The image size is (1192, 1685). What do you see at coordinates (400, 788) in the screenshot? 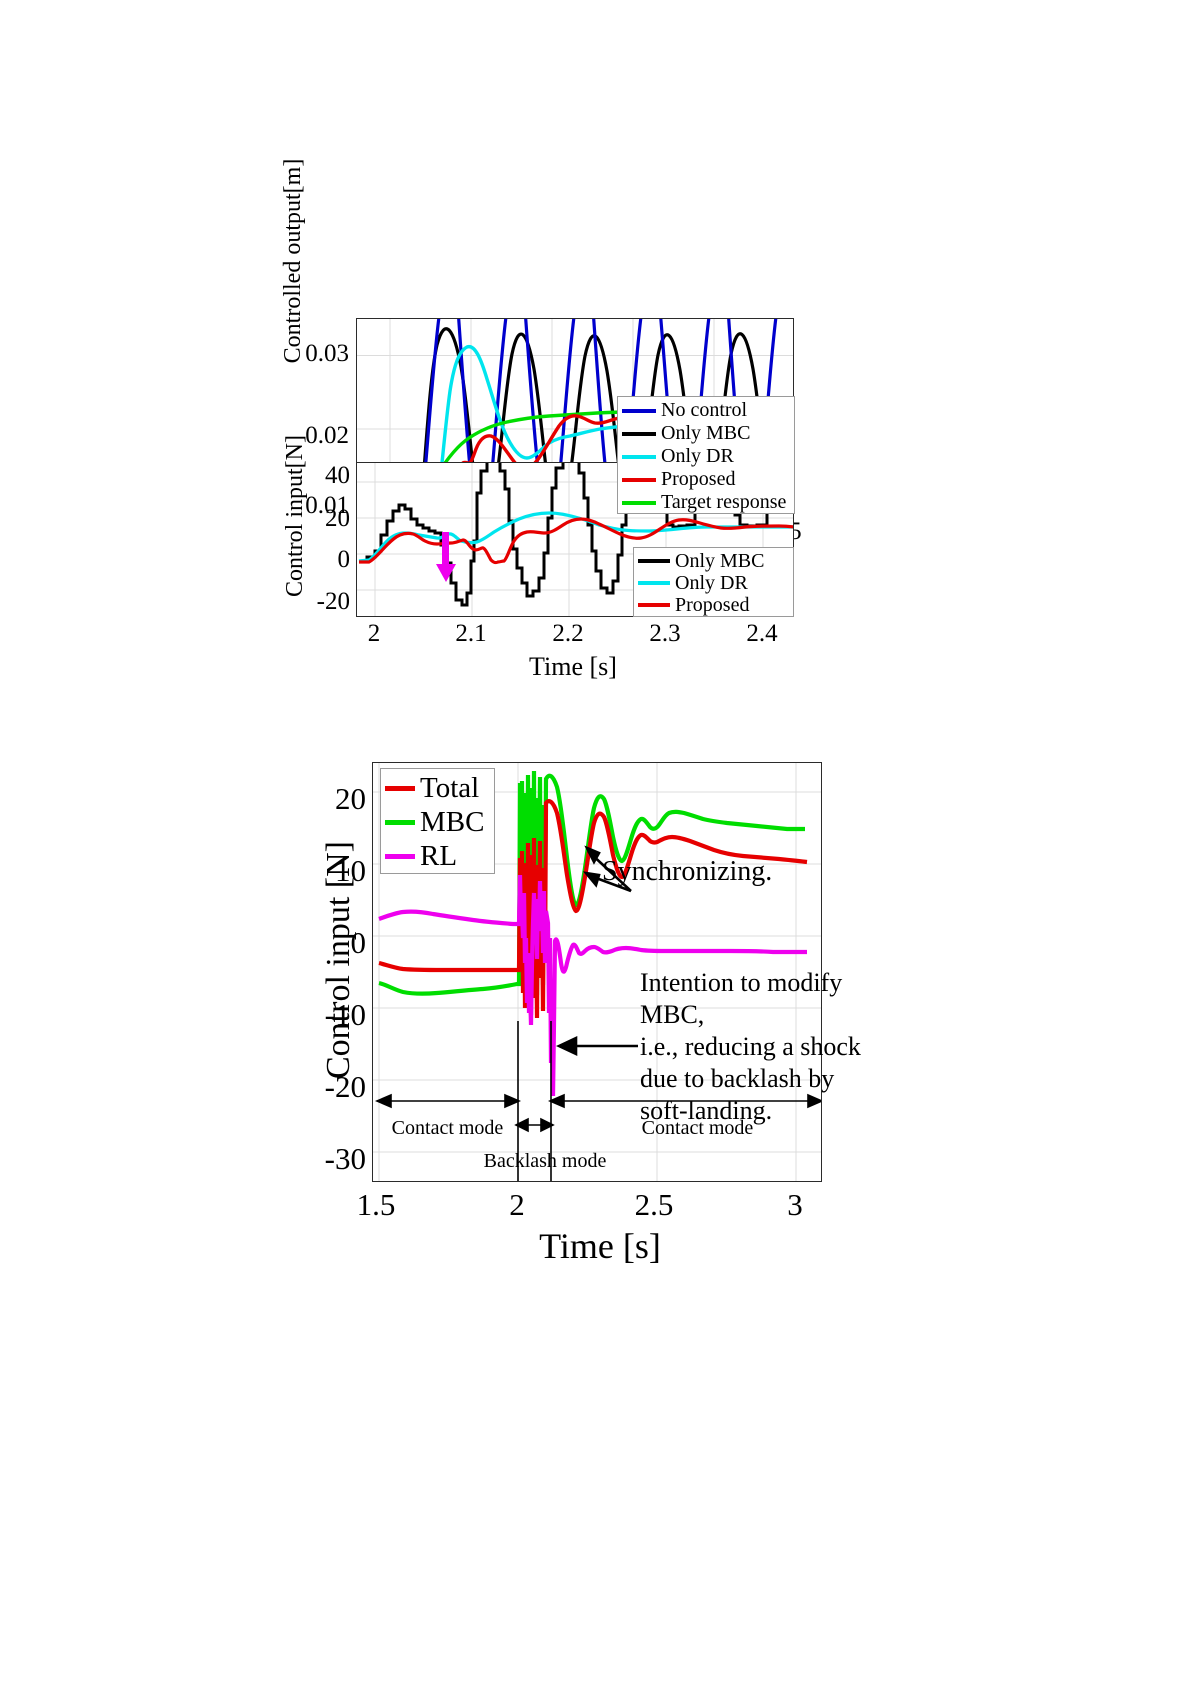
I see `legend-swatch-total` at bounding box center [400, 788].